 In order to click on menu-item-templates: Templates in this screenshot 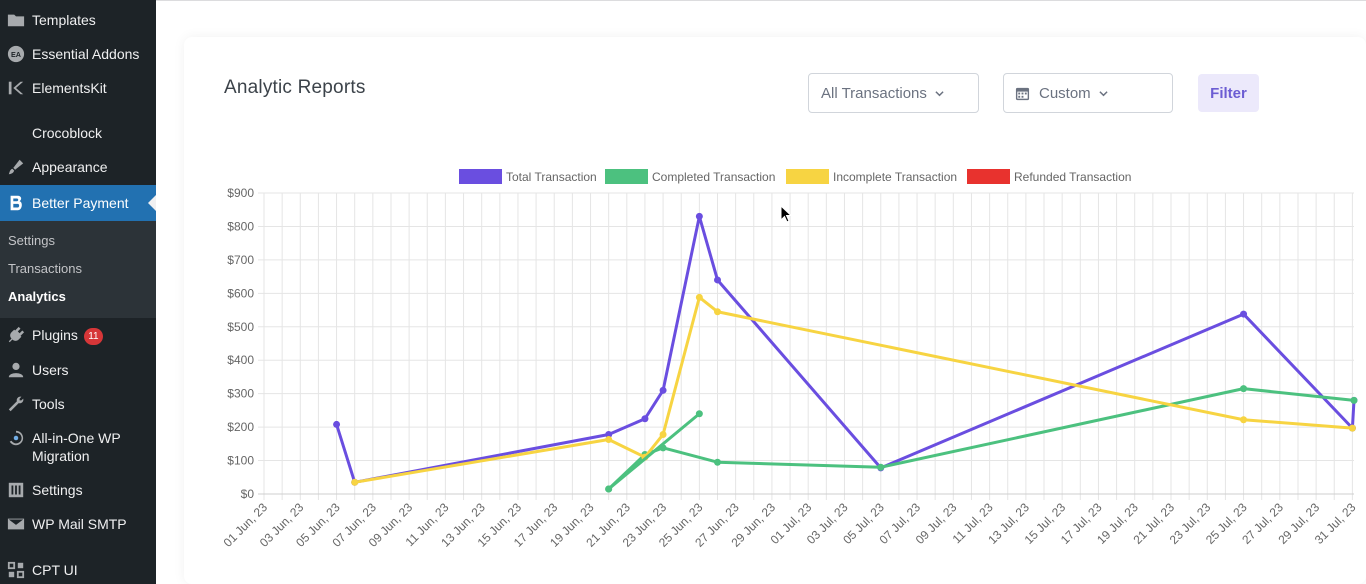, I will do `click(78, 20)`.